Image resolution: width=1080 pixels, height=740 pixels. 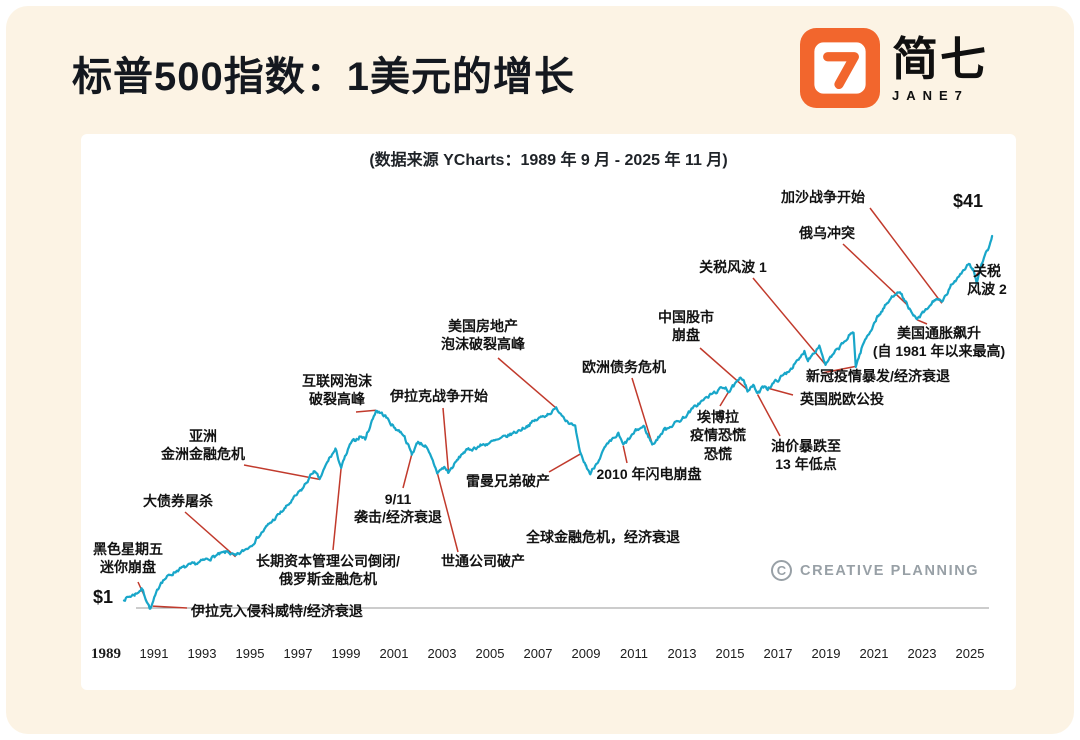 What do you see at coordinates (778, 653) in the screenshot?
I see `x-tick-2017: 2017` at bounding box center [778, 653].